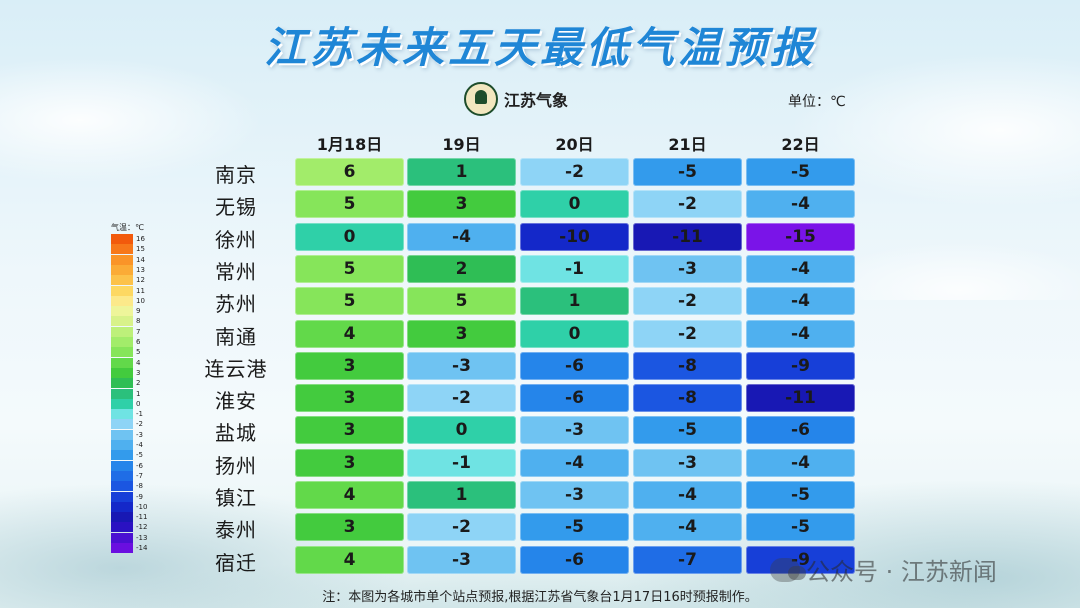 The height and width of the screenshot is (608, 1080). I want to click on city-label: 淮安, so click(236, 401).